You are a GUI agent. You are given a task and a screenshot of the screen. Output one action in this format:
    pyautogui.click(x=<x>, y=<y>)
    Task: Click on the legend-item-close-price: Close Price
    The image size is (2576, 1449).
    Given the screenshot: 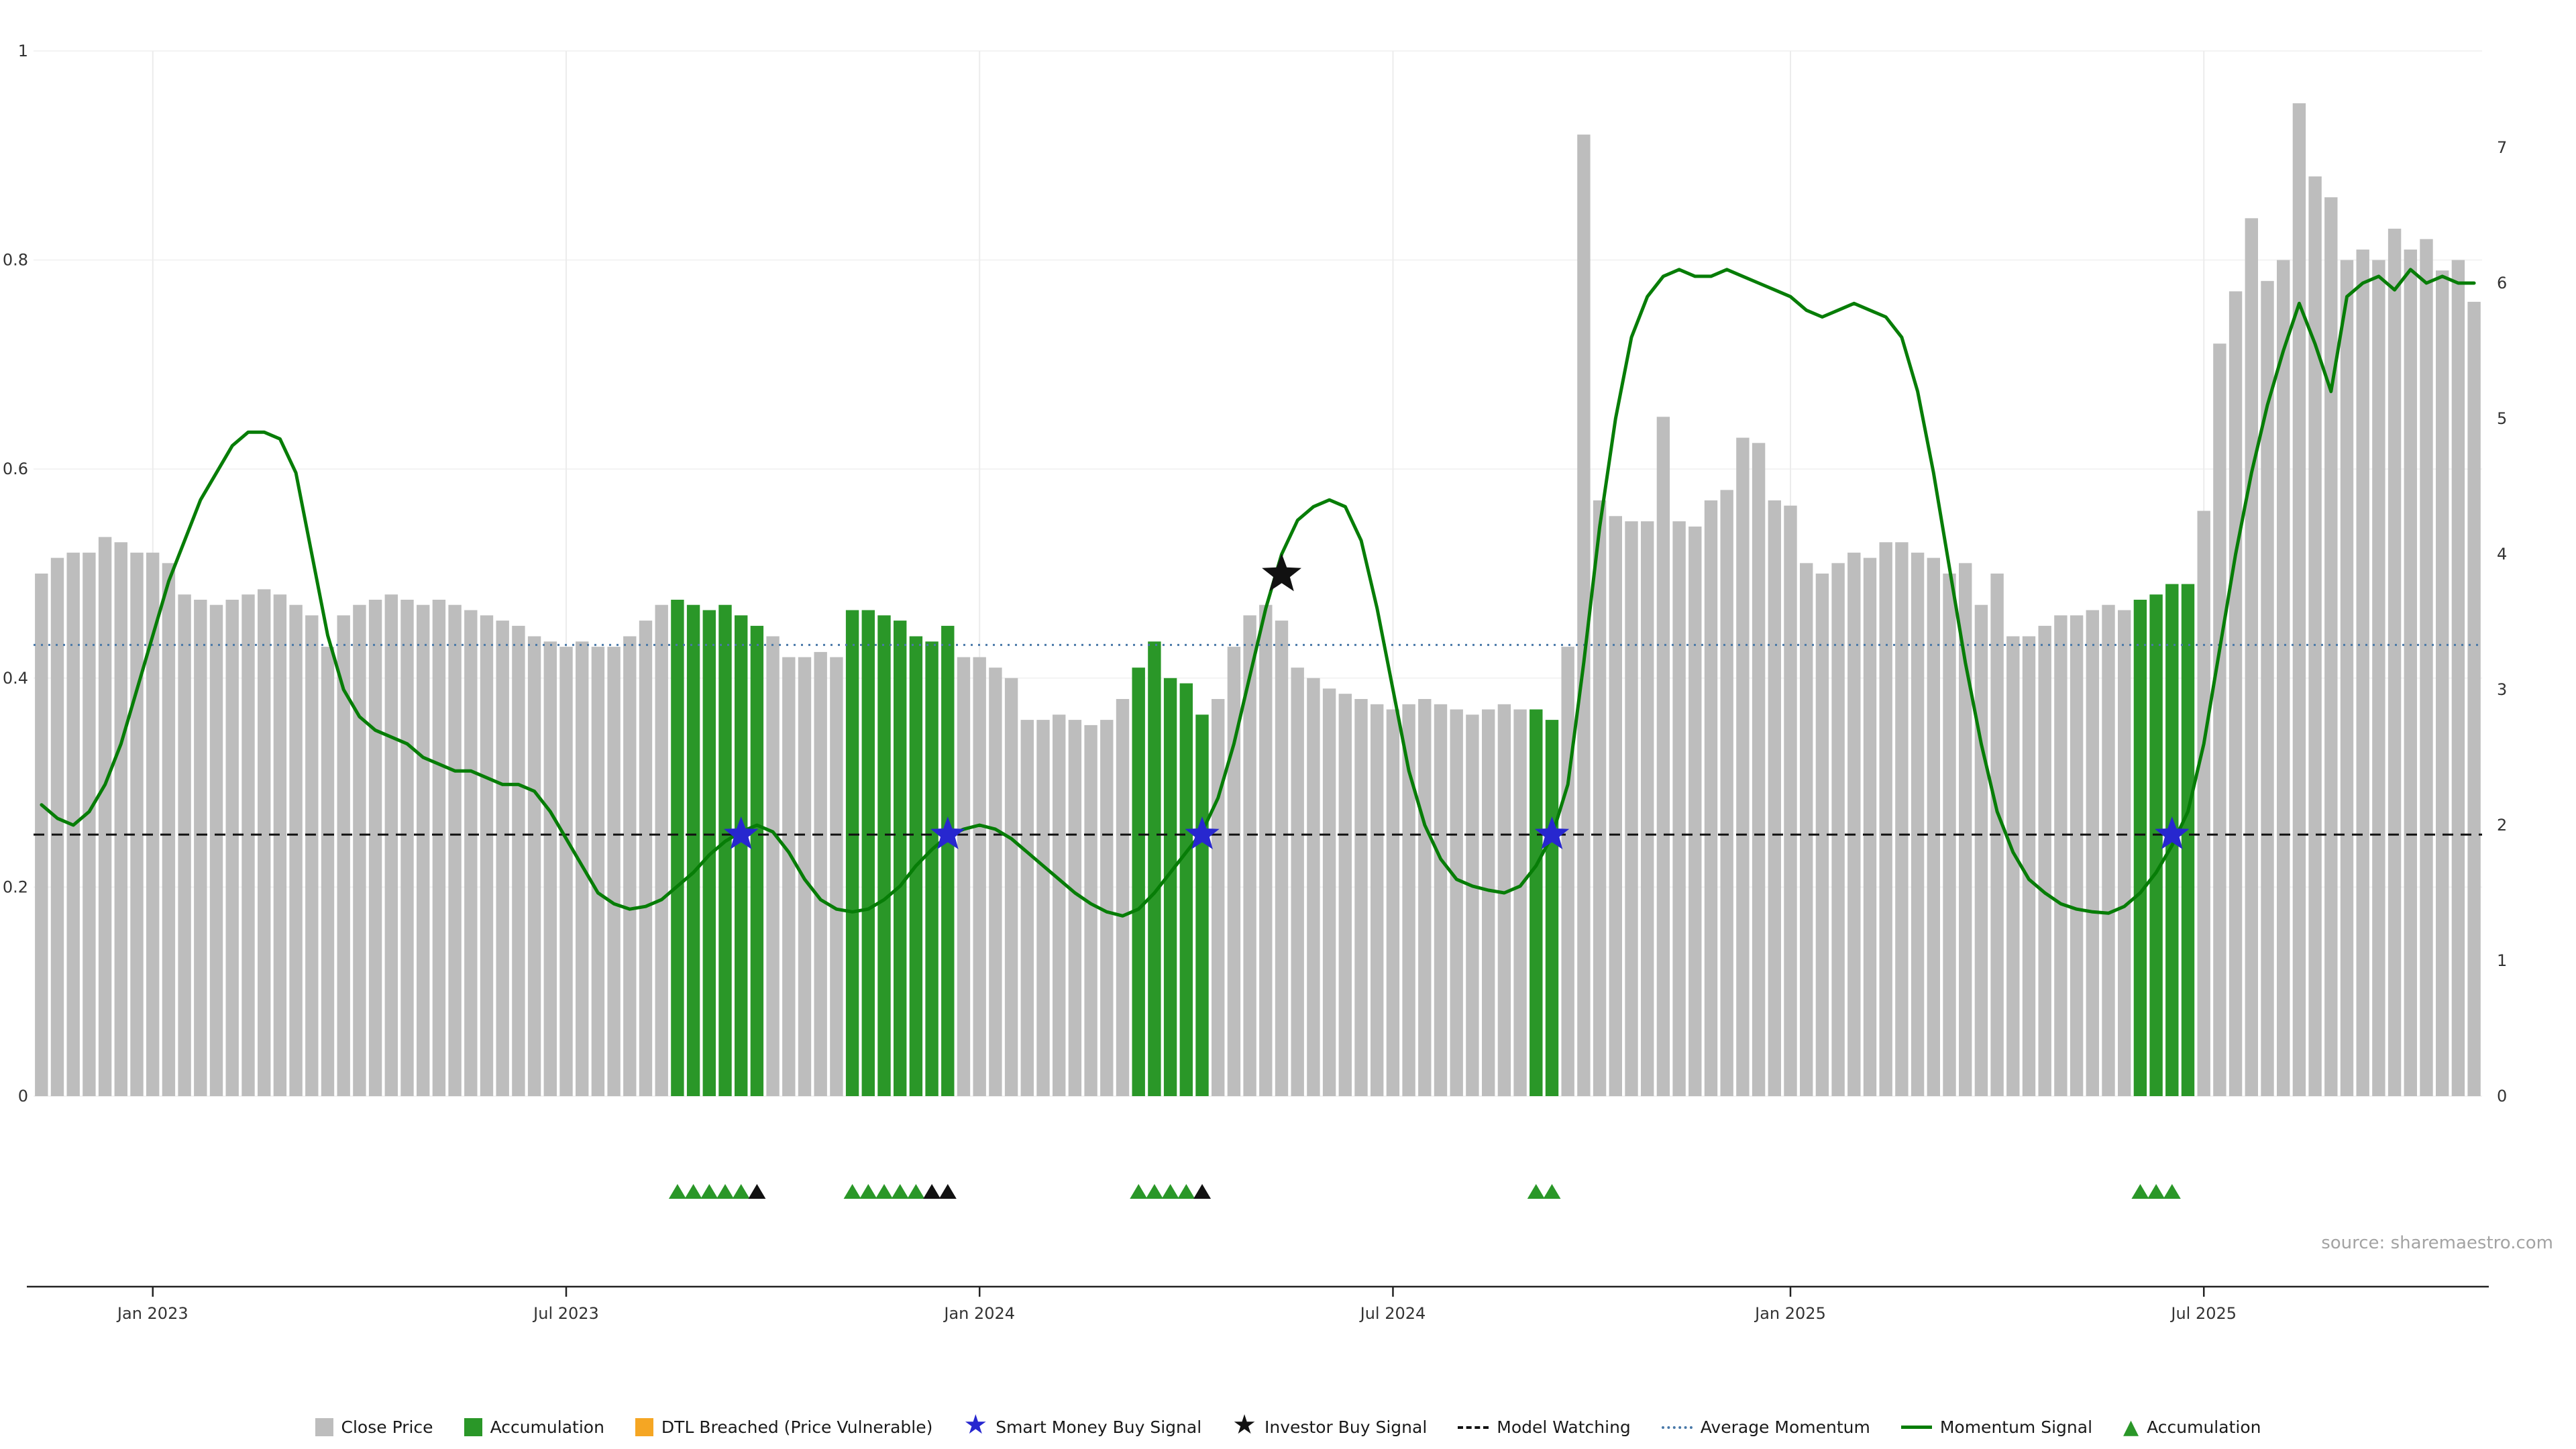 What is the action you would take?
    pyautogui.click(x=374, y=1427)
    